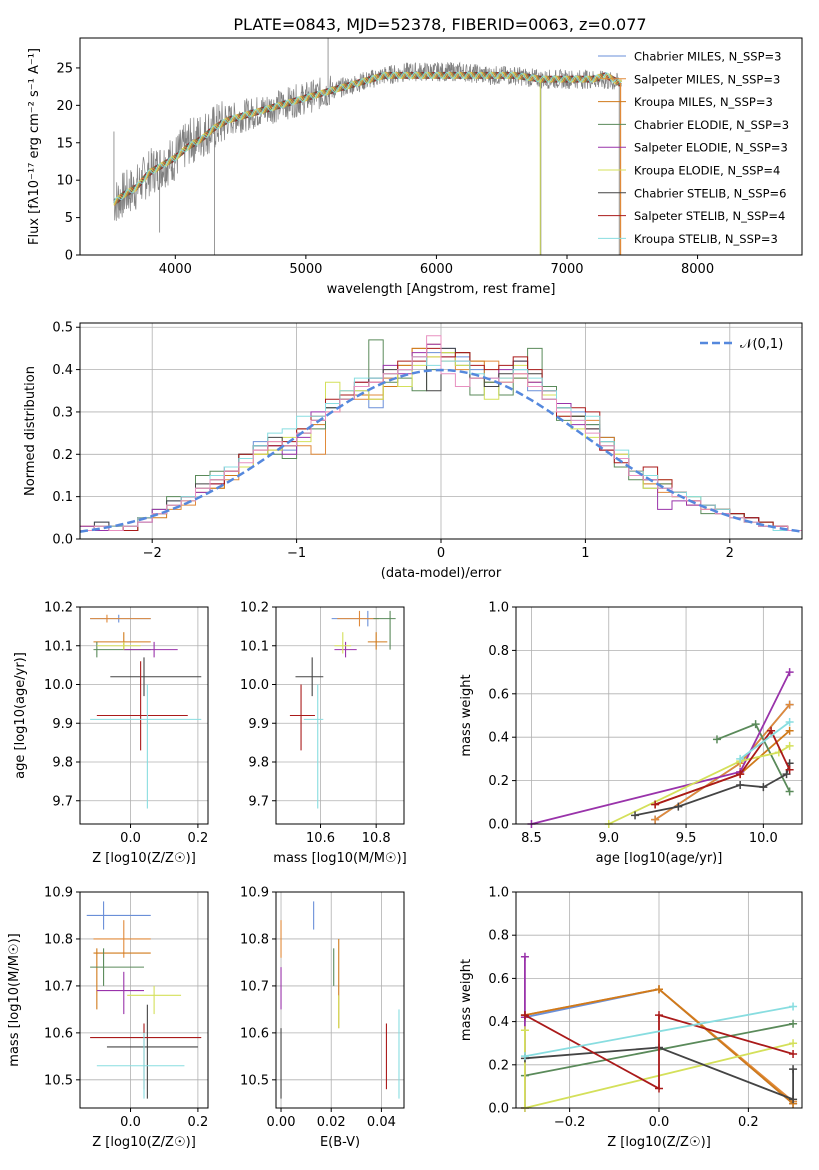 Image resolution: width=819 pixels, height=1170 pixels. What do you see at coordinates (707, 79) in the screenshot?
I see `legend-label: Salpeter MILES, N_SSP=3` at bounding box center [707, 79].